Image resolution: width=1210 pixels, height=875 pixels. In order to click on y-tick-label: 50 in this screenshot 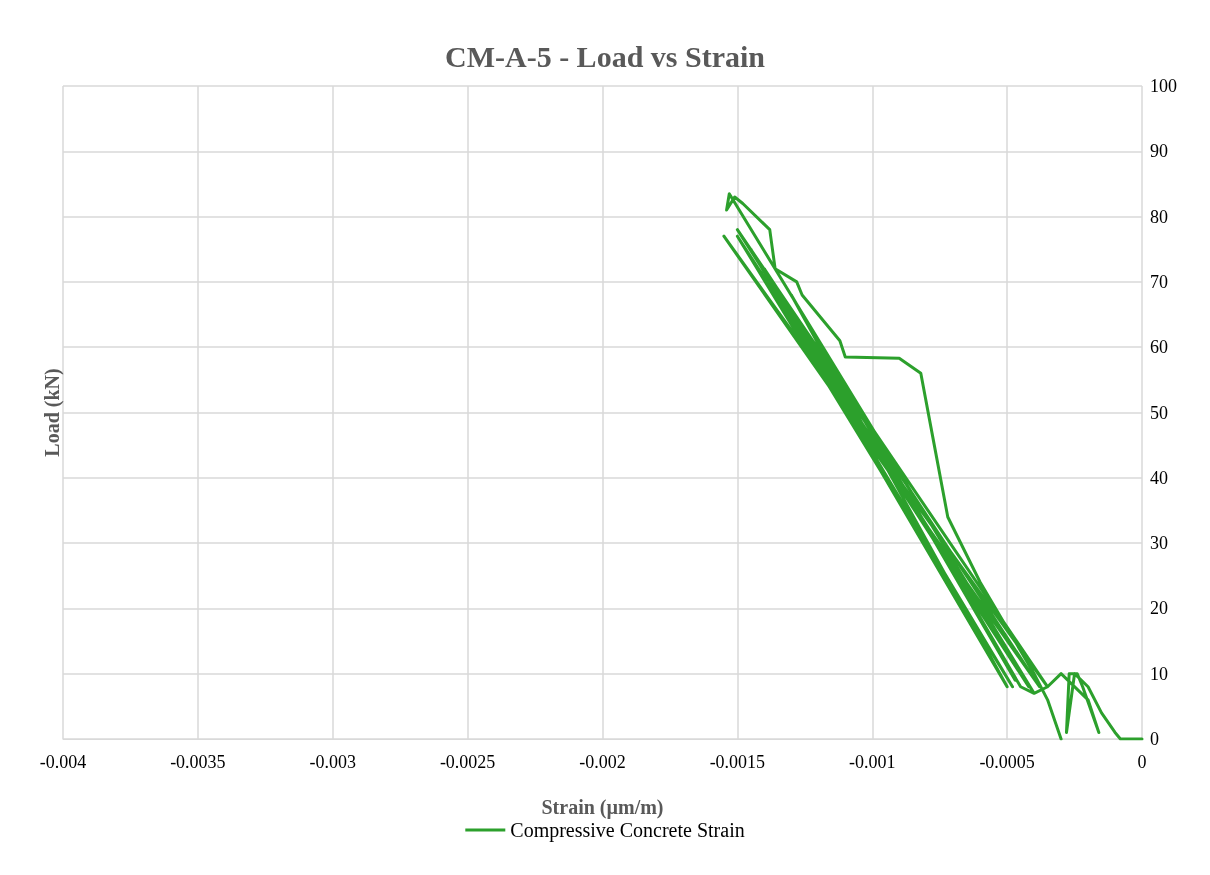, I will do `click(1159, 412)`.